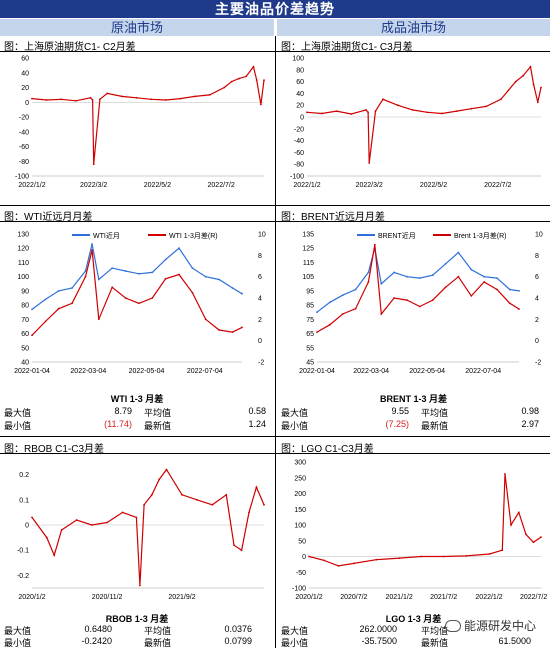 The height and width of the screenshot is (649, 550). I want to click on legend-label: WTI近月, so click(106, 235).